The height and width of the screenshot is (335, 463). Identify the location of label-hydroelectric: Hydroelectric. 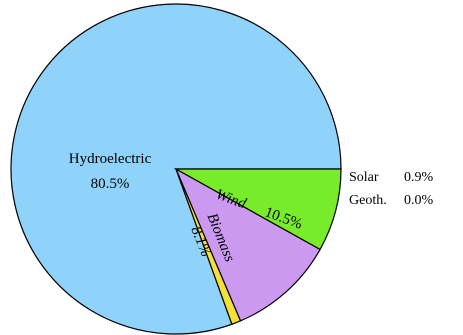
(110, 159).